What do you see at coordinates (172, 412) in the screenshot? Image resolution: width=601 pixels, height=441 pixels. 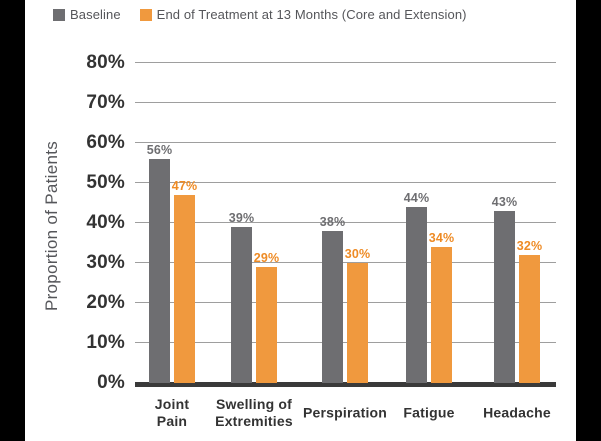 I see `category-label-joint-pain: Joint Pain` at bounding box center [172, 412].